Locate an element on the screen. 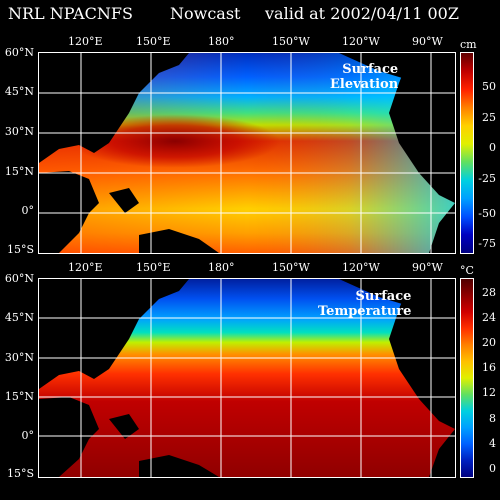 This screenshot has height=500, width=500. bottom-lon-label: 90°W is located at coordinates (427, 267).